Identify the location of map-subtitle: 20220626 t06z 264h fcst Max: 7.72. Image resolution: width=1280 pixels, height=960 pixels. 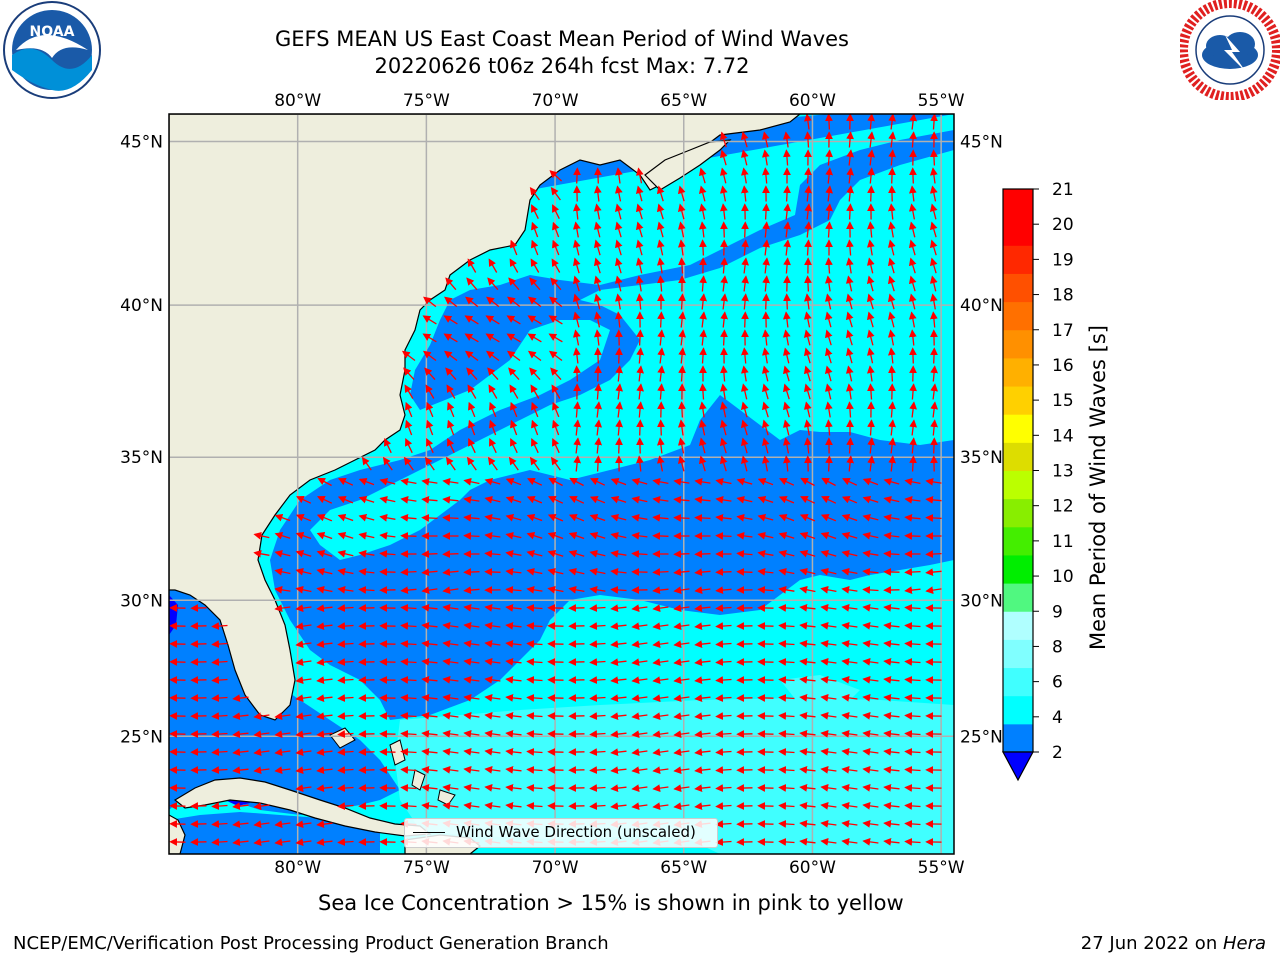
(562, 66).